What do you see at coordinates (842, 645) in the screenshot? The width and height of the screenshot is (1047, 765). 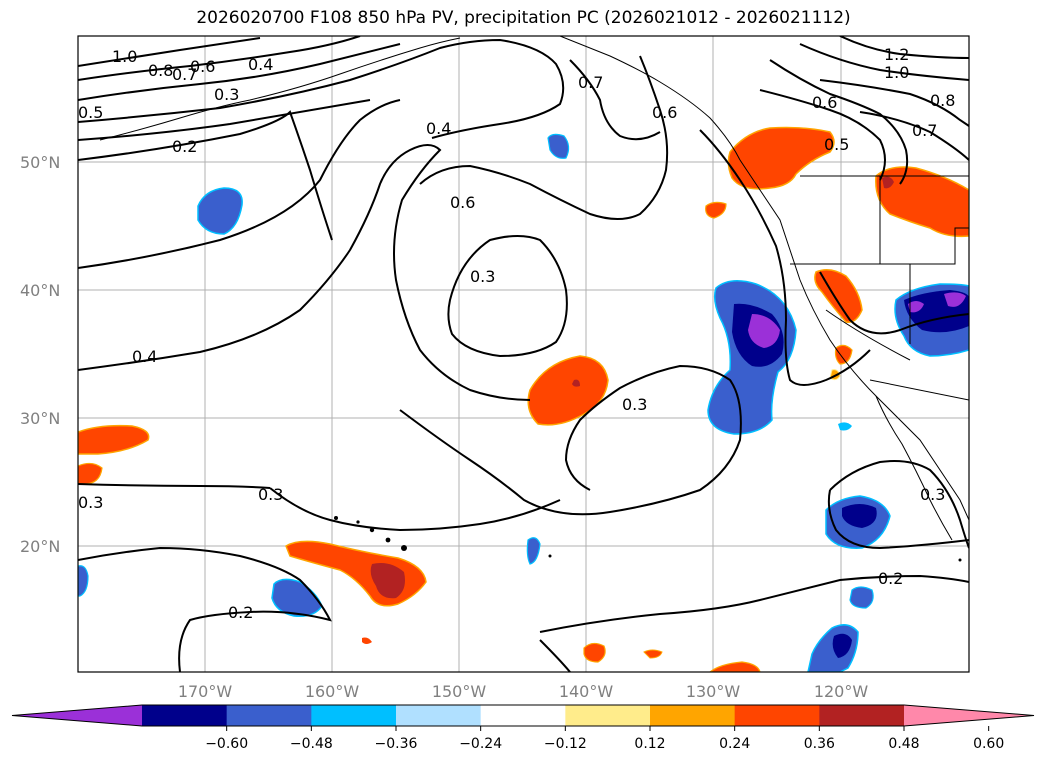 I see `neg-area-south-edge-core` at bounding box center [842, 645].